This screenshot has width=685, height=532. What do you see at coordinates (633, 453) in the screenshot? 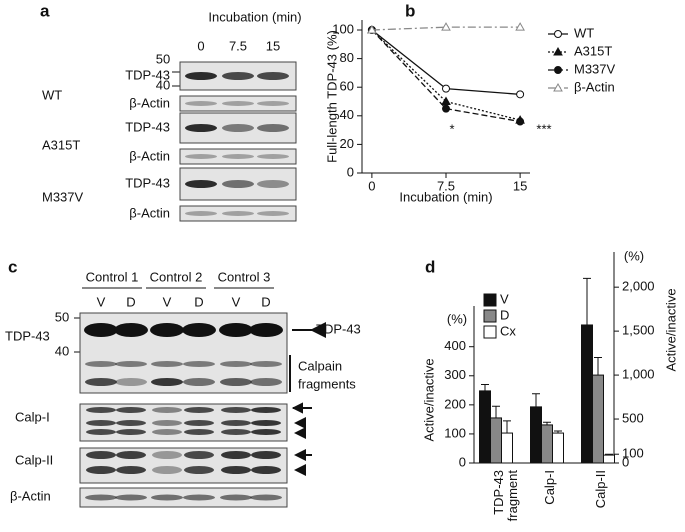
I see `y2-tick-label: 100` at bounding box center [633, 453].